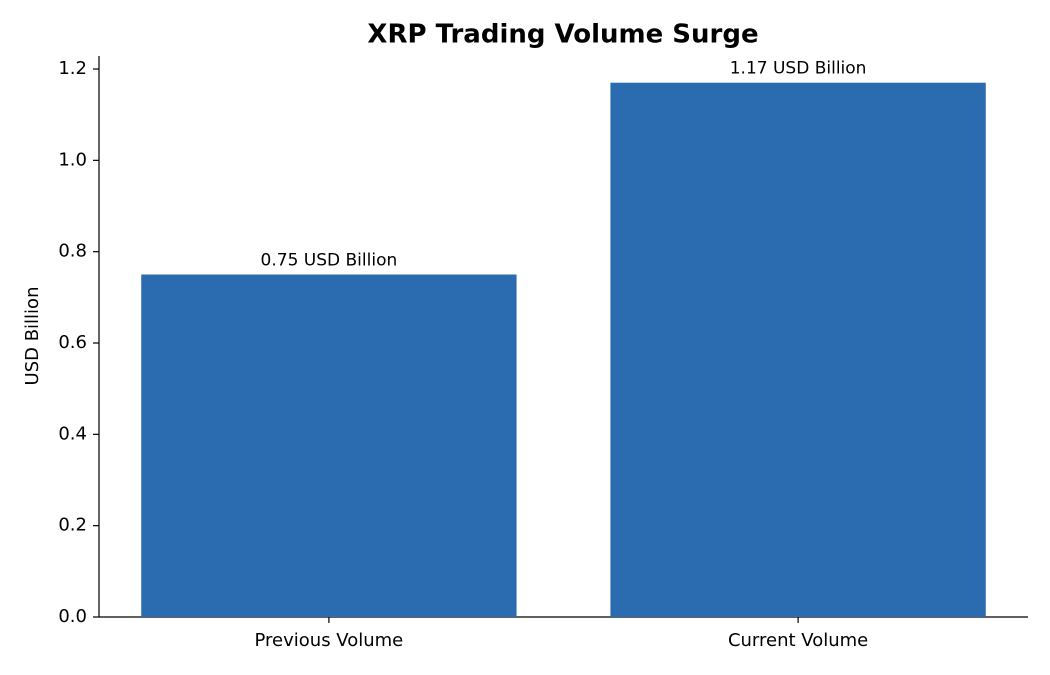  I want to click on y-tick-label: 1.0, so click(72, 159).